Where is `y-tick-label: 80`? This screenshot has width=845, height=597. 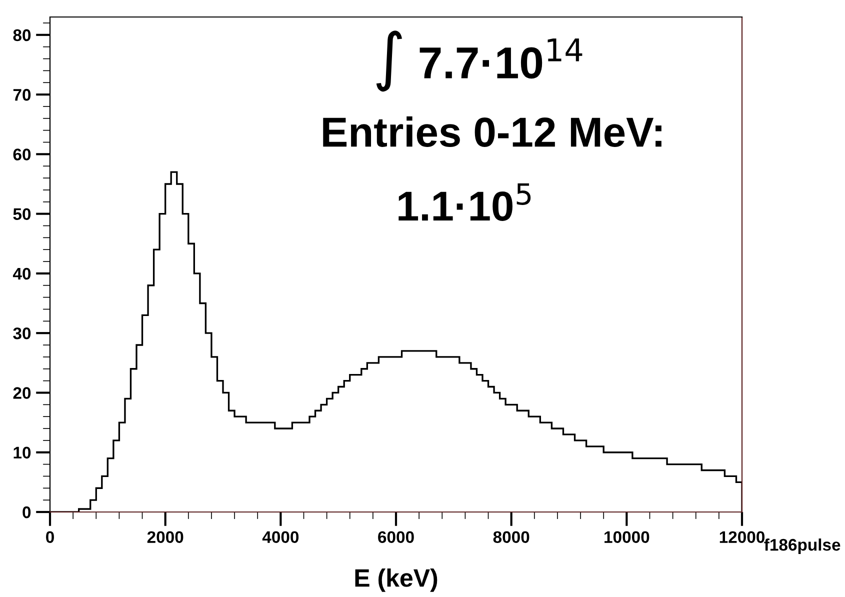
y-tick-label: 80 is located at coordinates (22, 35).